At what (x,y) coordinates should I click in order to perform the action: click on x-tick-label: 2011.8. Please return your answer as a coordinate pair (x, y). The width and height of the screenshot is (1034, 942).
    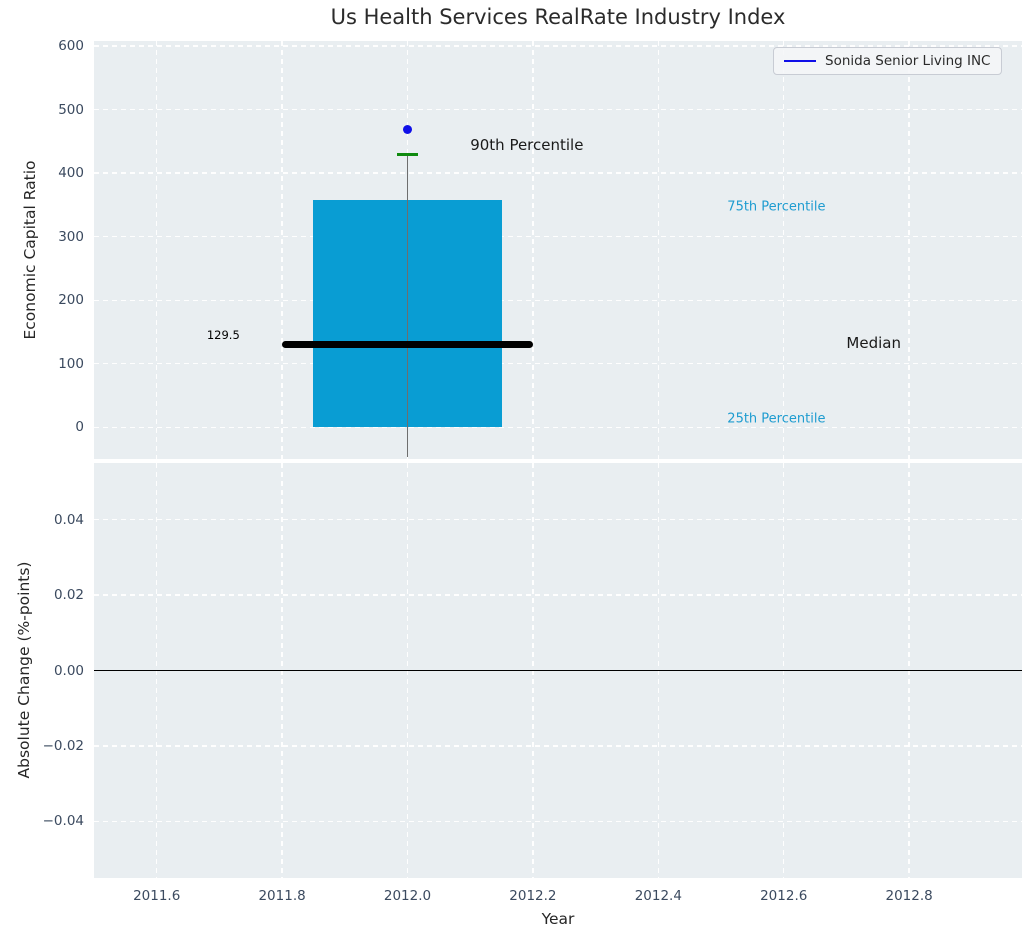
    Looking at the image, I should click on (282, 896).